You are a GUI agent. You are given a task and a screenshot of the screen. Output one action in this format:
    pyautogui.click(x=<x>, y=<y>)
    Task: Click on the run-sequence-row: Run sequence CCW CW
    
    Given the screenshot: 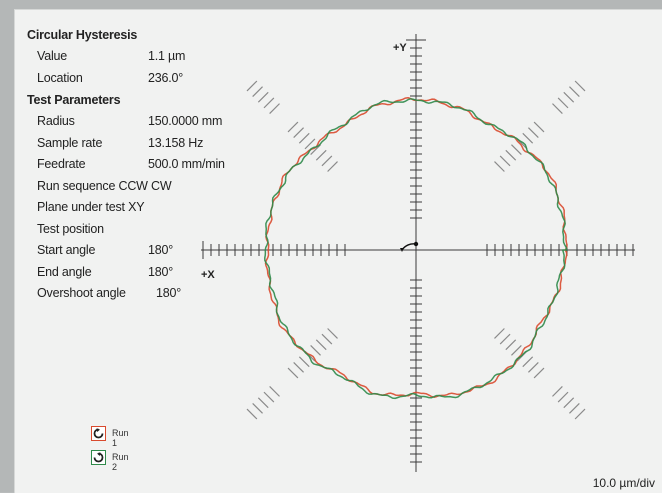 What is the action you would take?
    pyautogui.click(x=142, y=187)
    